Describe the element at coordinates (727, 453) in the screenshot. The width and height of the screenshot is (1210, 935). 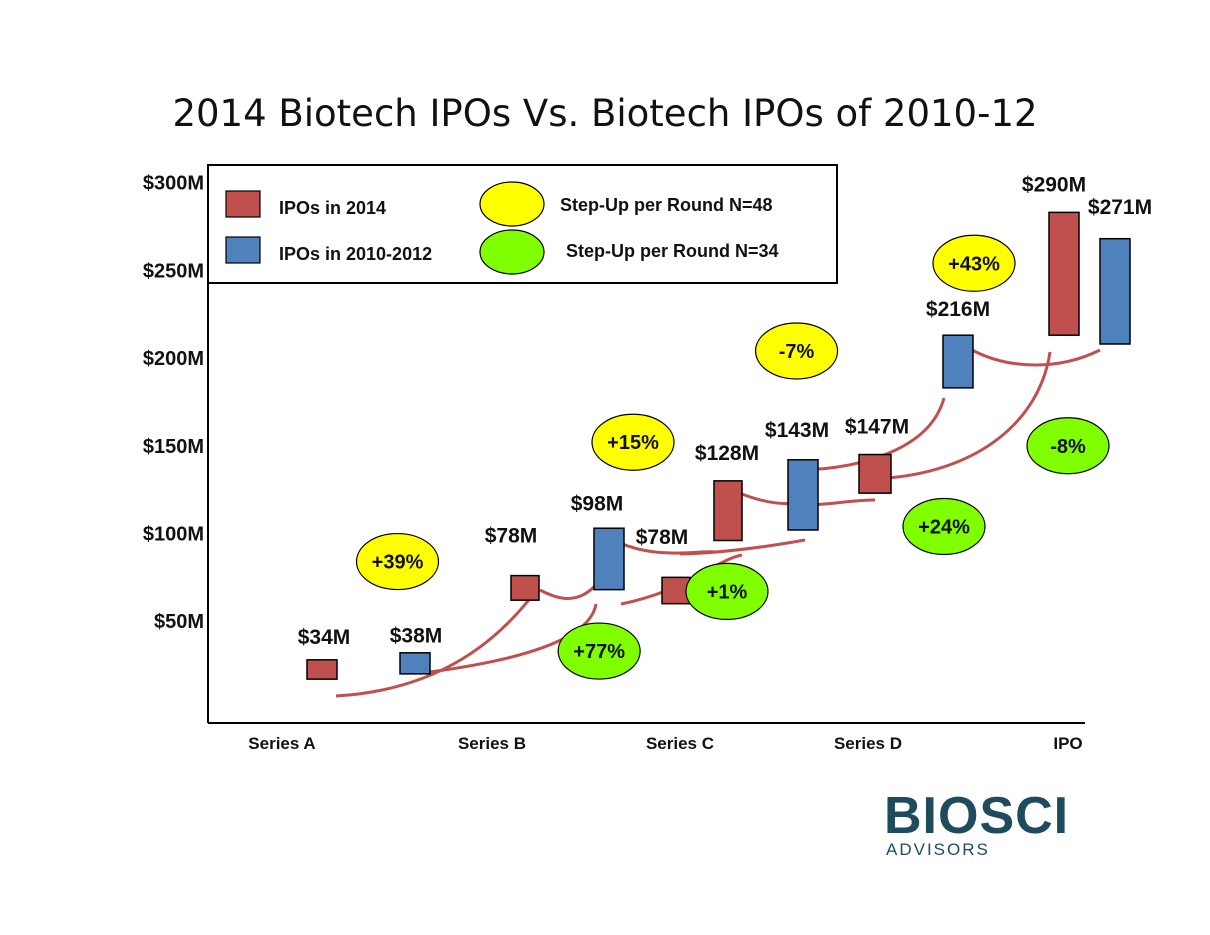
I see `bar-value-label: $128M` at that location.